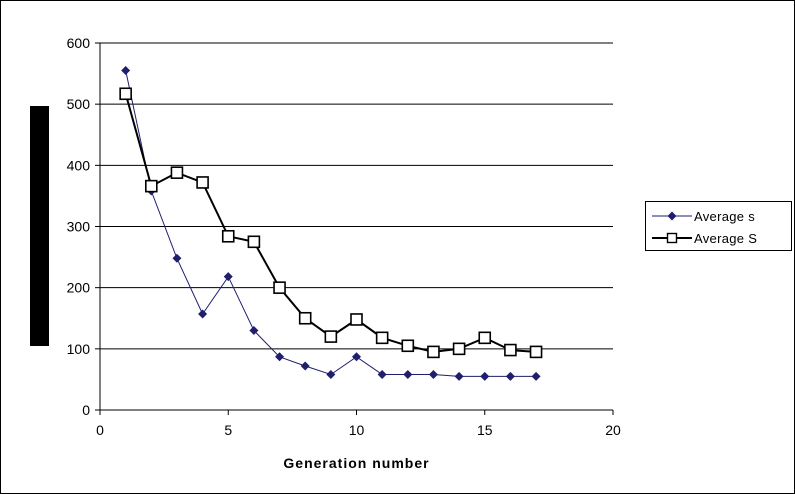 The height and width of the screenshot is (494, 795). What do you see at coordinates (100, 430) in the screenshot?
I see `x-tick-label: 0` at bounding box center [100, 430].